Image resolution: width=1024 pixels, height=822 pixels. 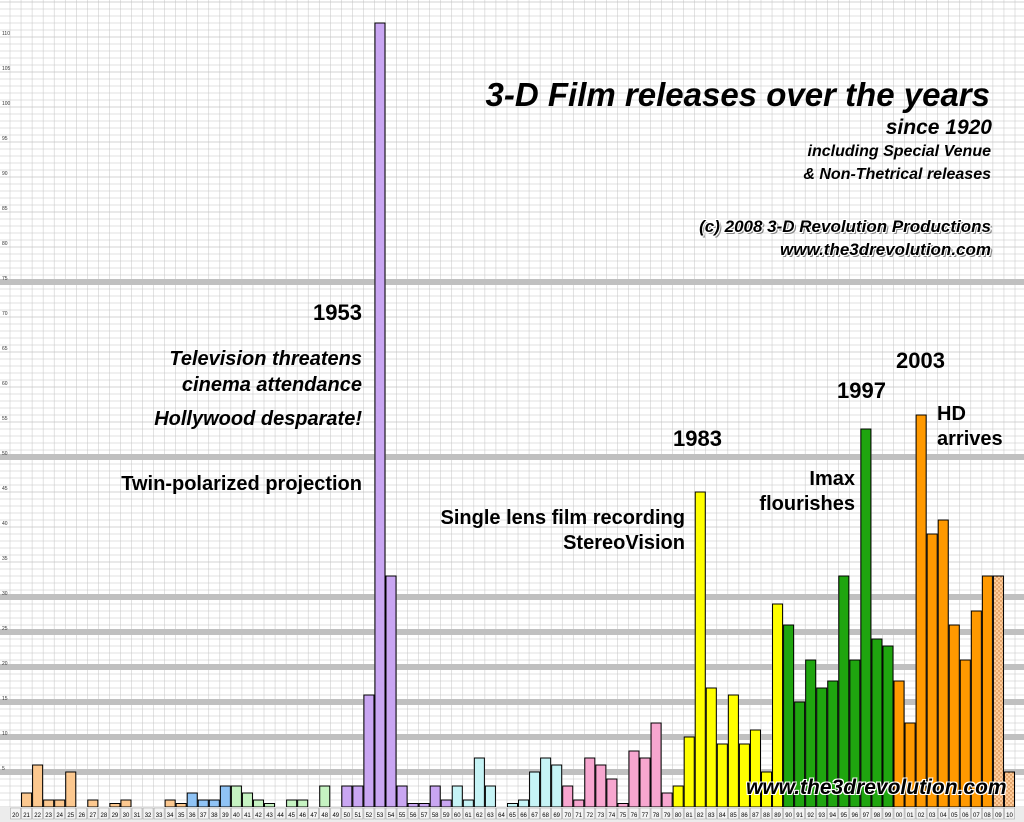 I want to click on x-tick-label: 39, so click(x=225, y=816).